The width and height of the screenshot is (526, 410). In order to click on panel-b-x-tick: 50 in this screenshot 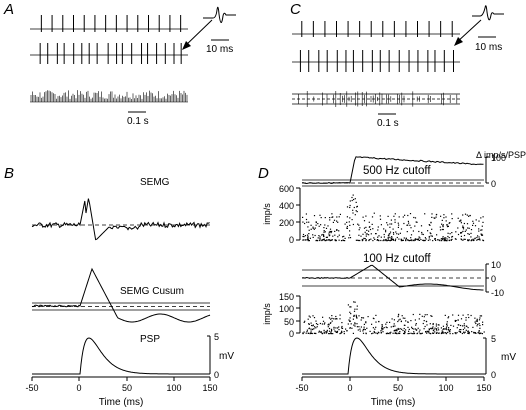, I will do `click(127, 388)`.